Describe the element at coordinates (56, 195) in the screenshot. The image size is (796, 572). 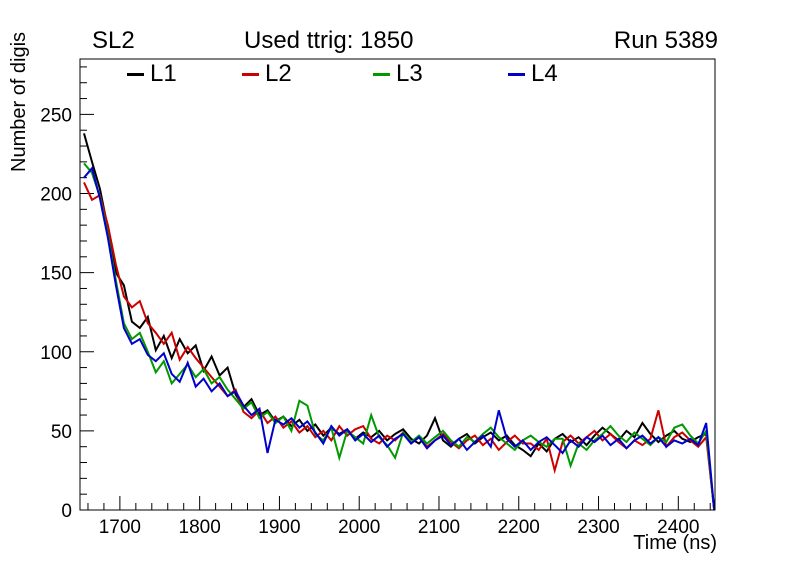
I see `y-axis-tick-label: 200` at that location.